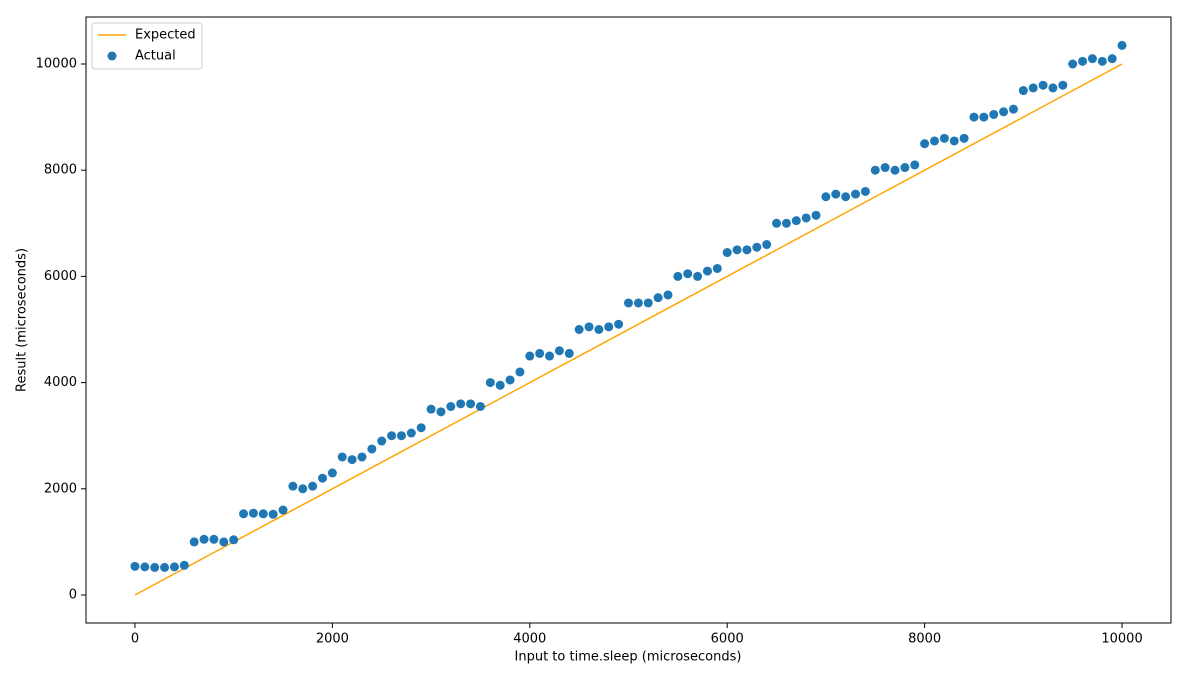 The image size is (1200, 680). Describe the element at coordinates (155, 56) in the screenshot. I see `legend-label: Actual` at that location.